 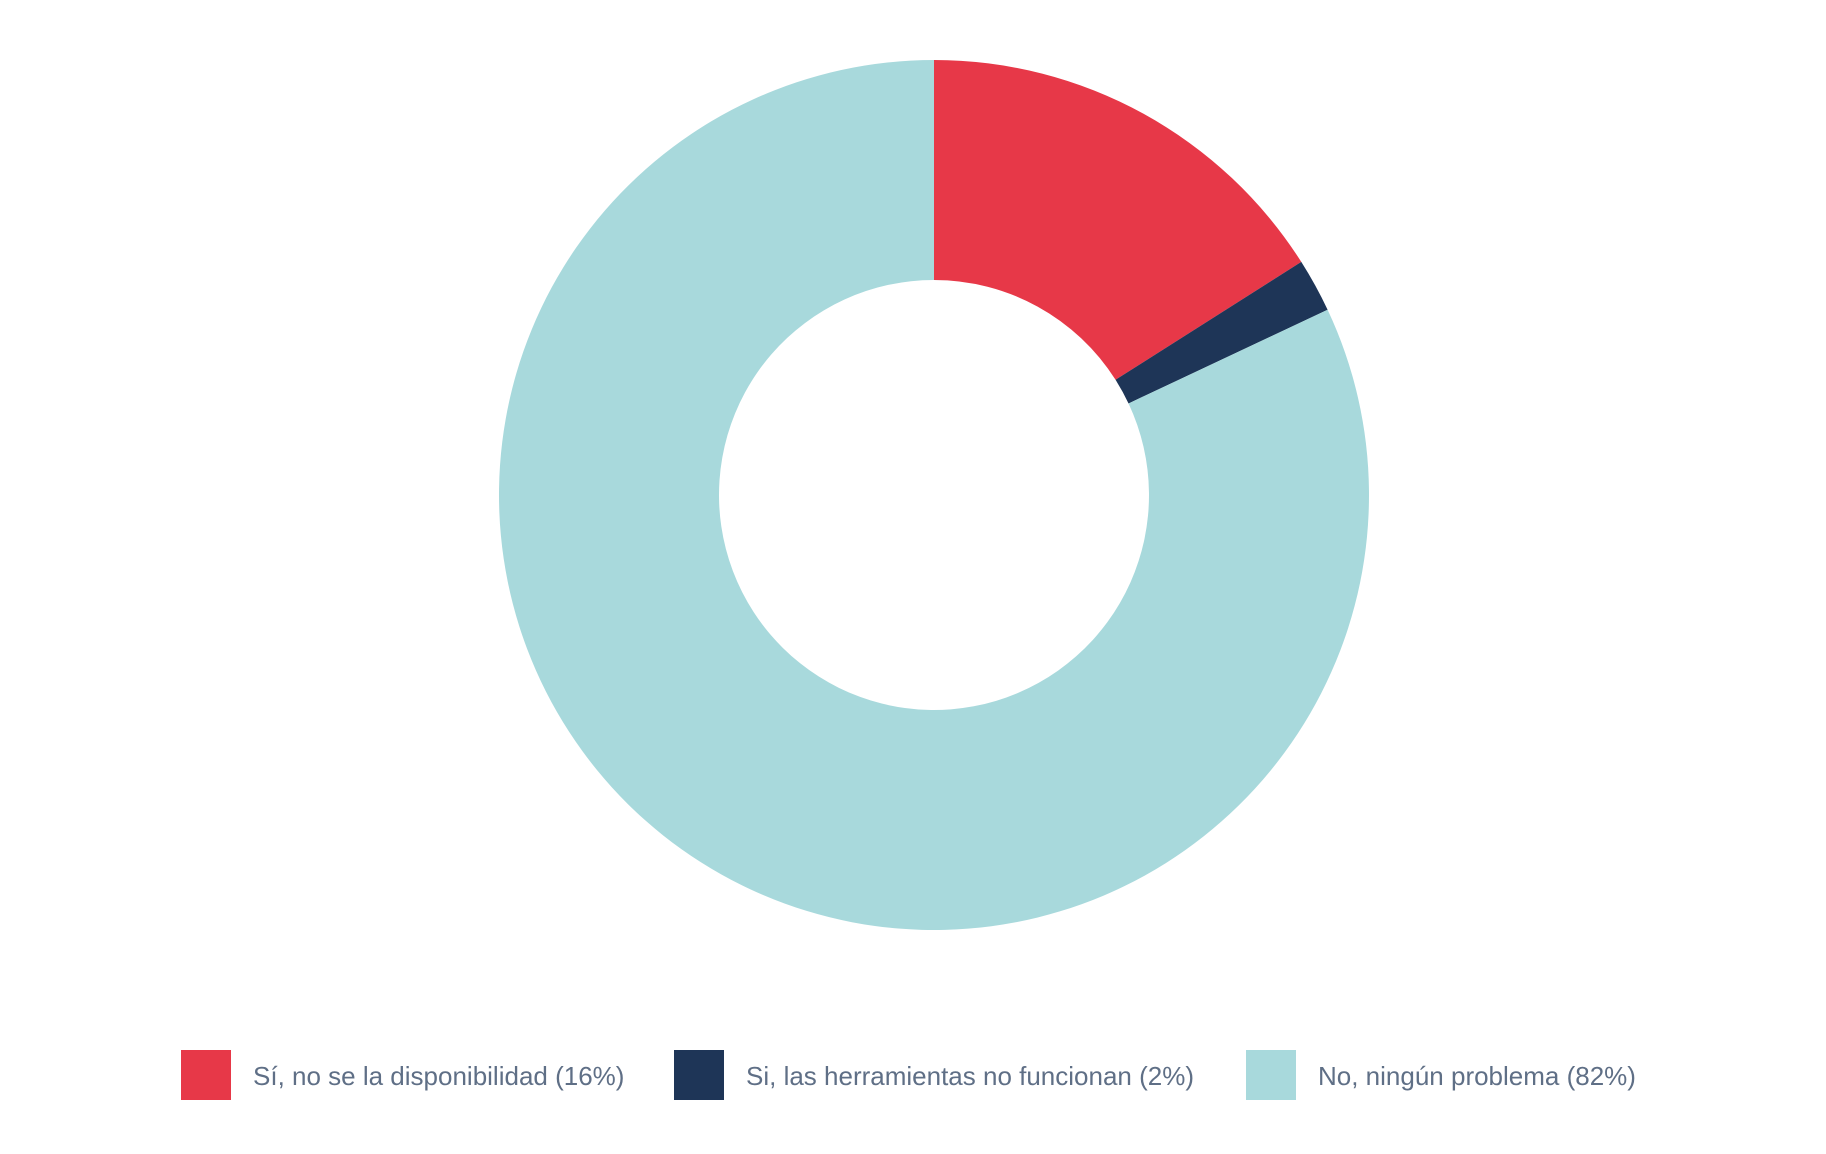 What do you see at coordinates (438, 1076) in the screenshot?
I see `legend-label-1: Sí, no se la disponibilidad (16%)` at bounding box center [438, 1076].